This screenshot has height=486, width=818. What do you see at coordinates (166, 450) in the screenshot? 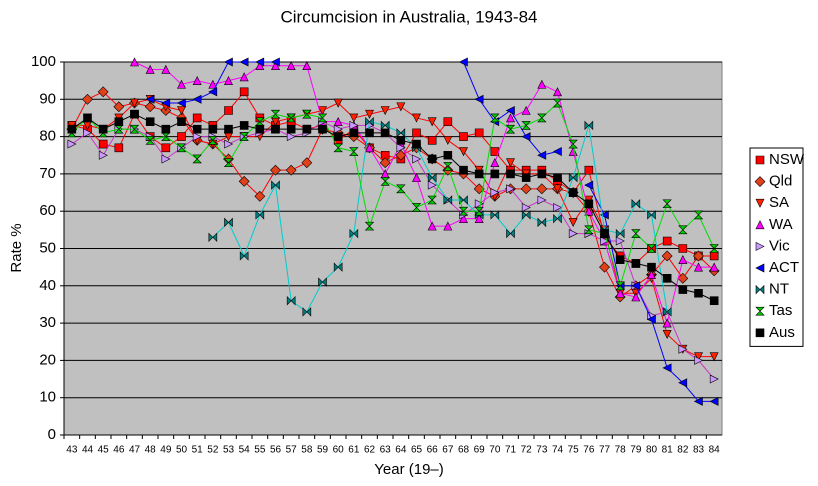
I see `x-tick-label: 49` at bounding box center [166, 450].